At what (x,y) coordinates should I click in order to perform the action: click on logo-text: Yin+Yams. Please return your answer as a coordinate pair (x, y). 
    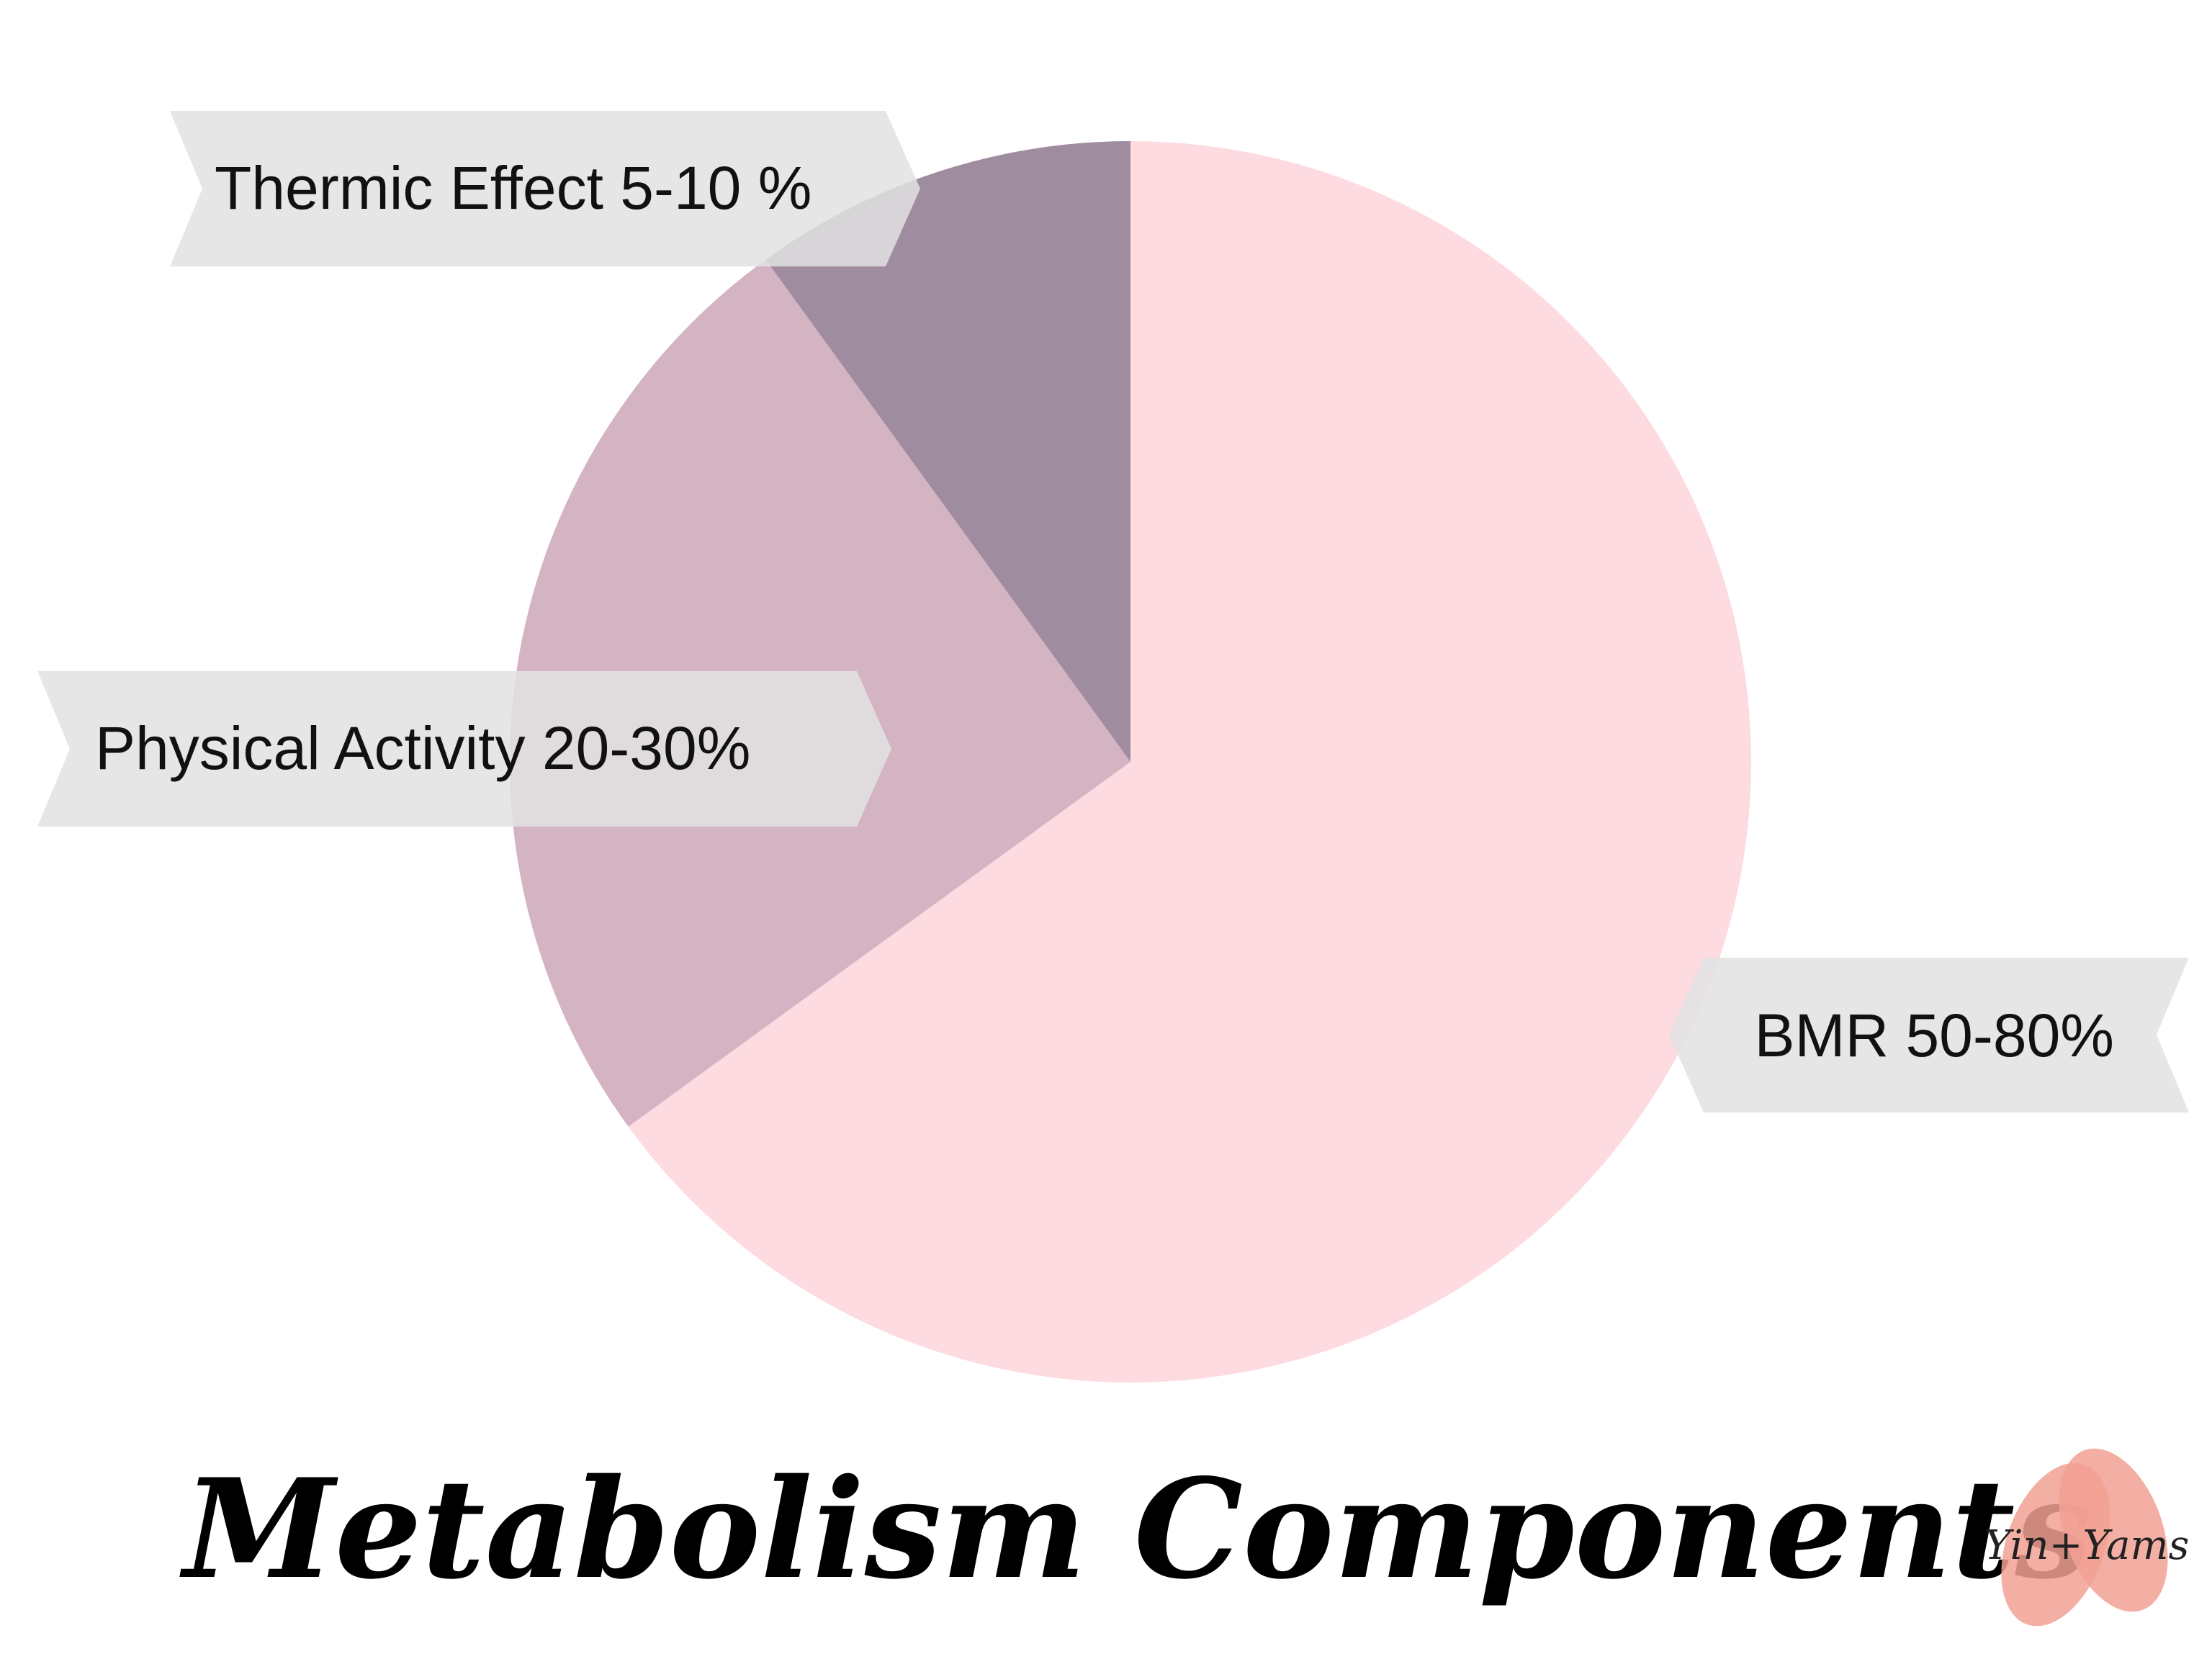
    Looking at the image, I should click on (2087, 1546).